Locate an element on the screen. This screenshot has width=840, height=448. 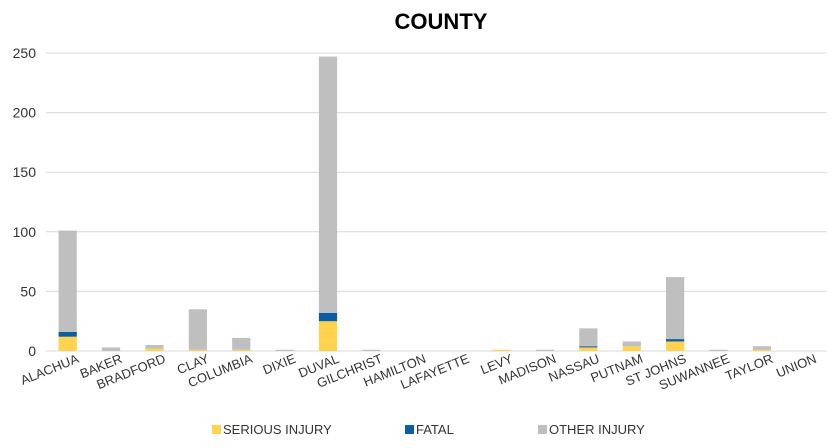
legend-label: SERIOUS INJURY is located at coordinates (277, 429).